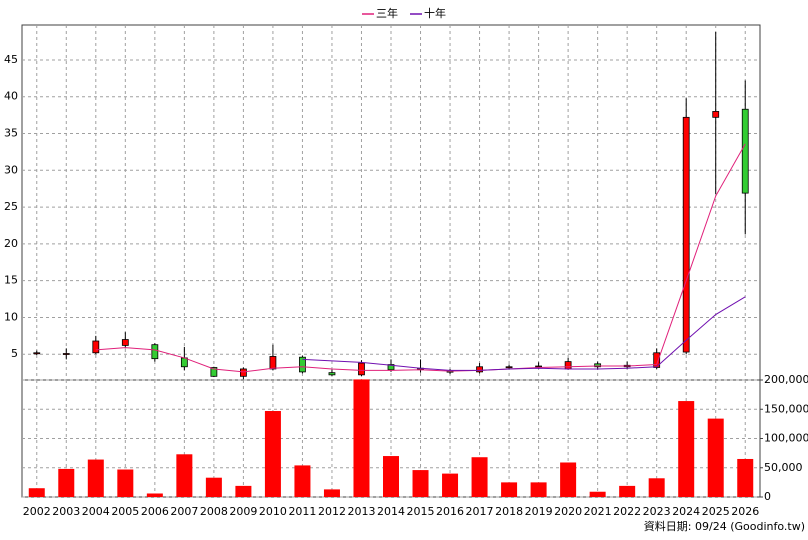 The image size is (808, 540). What do you see at coordinates (391, 511) in the screenshot?
I see `x-tick-label: 2014` at bounding box center [391, 511].